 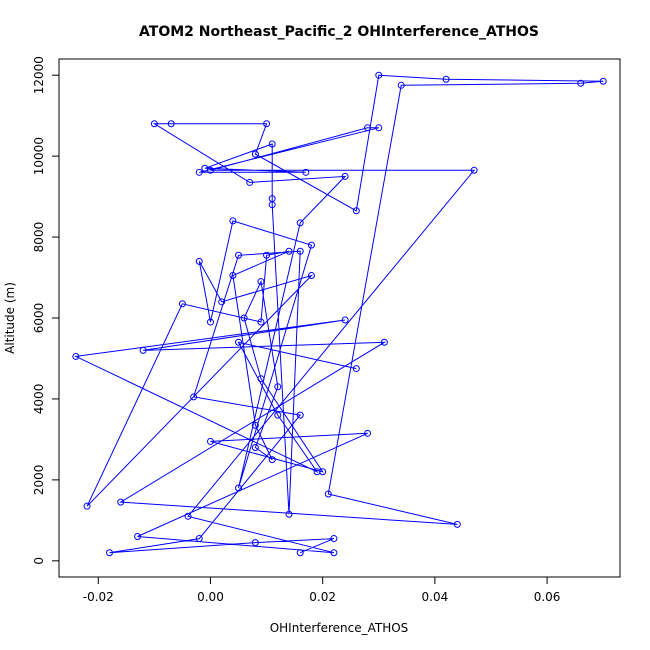 What do you see at coordinates (39, 318) in the screenshot?
I see `y-tick-label: 6000` at bounding box center [39, 318].